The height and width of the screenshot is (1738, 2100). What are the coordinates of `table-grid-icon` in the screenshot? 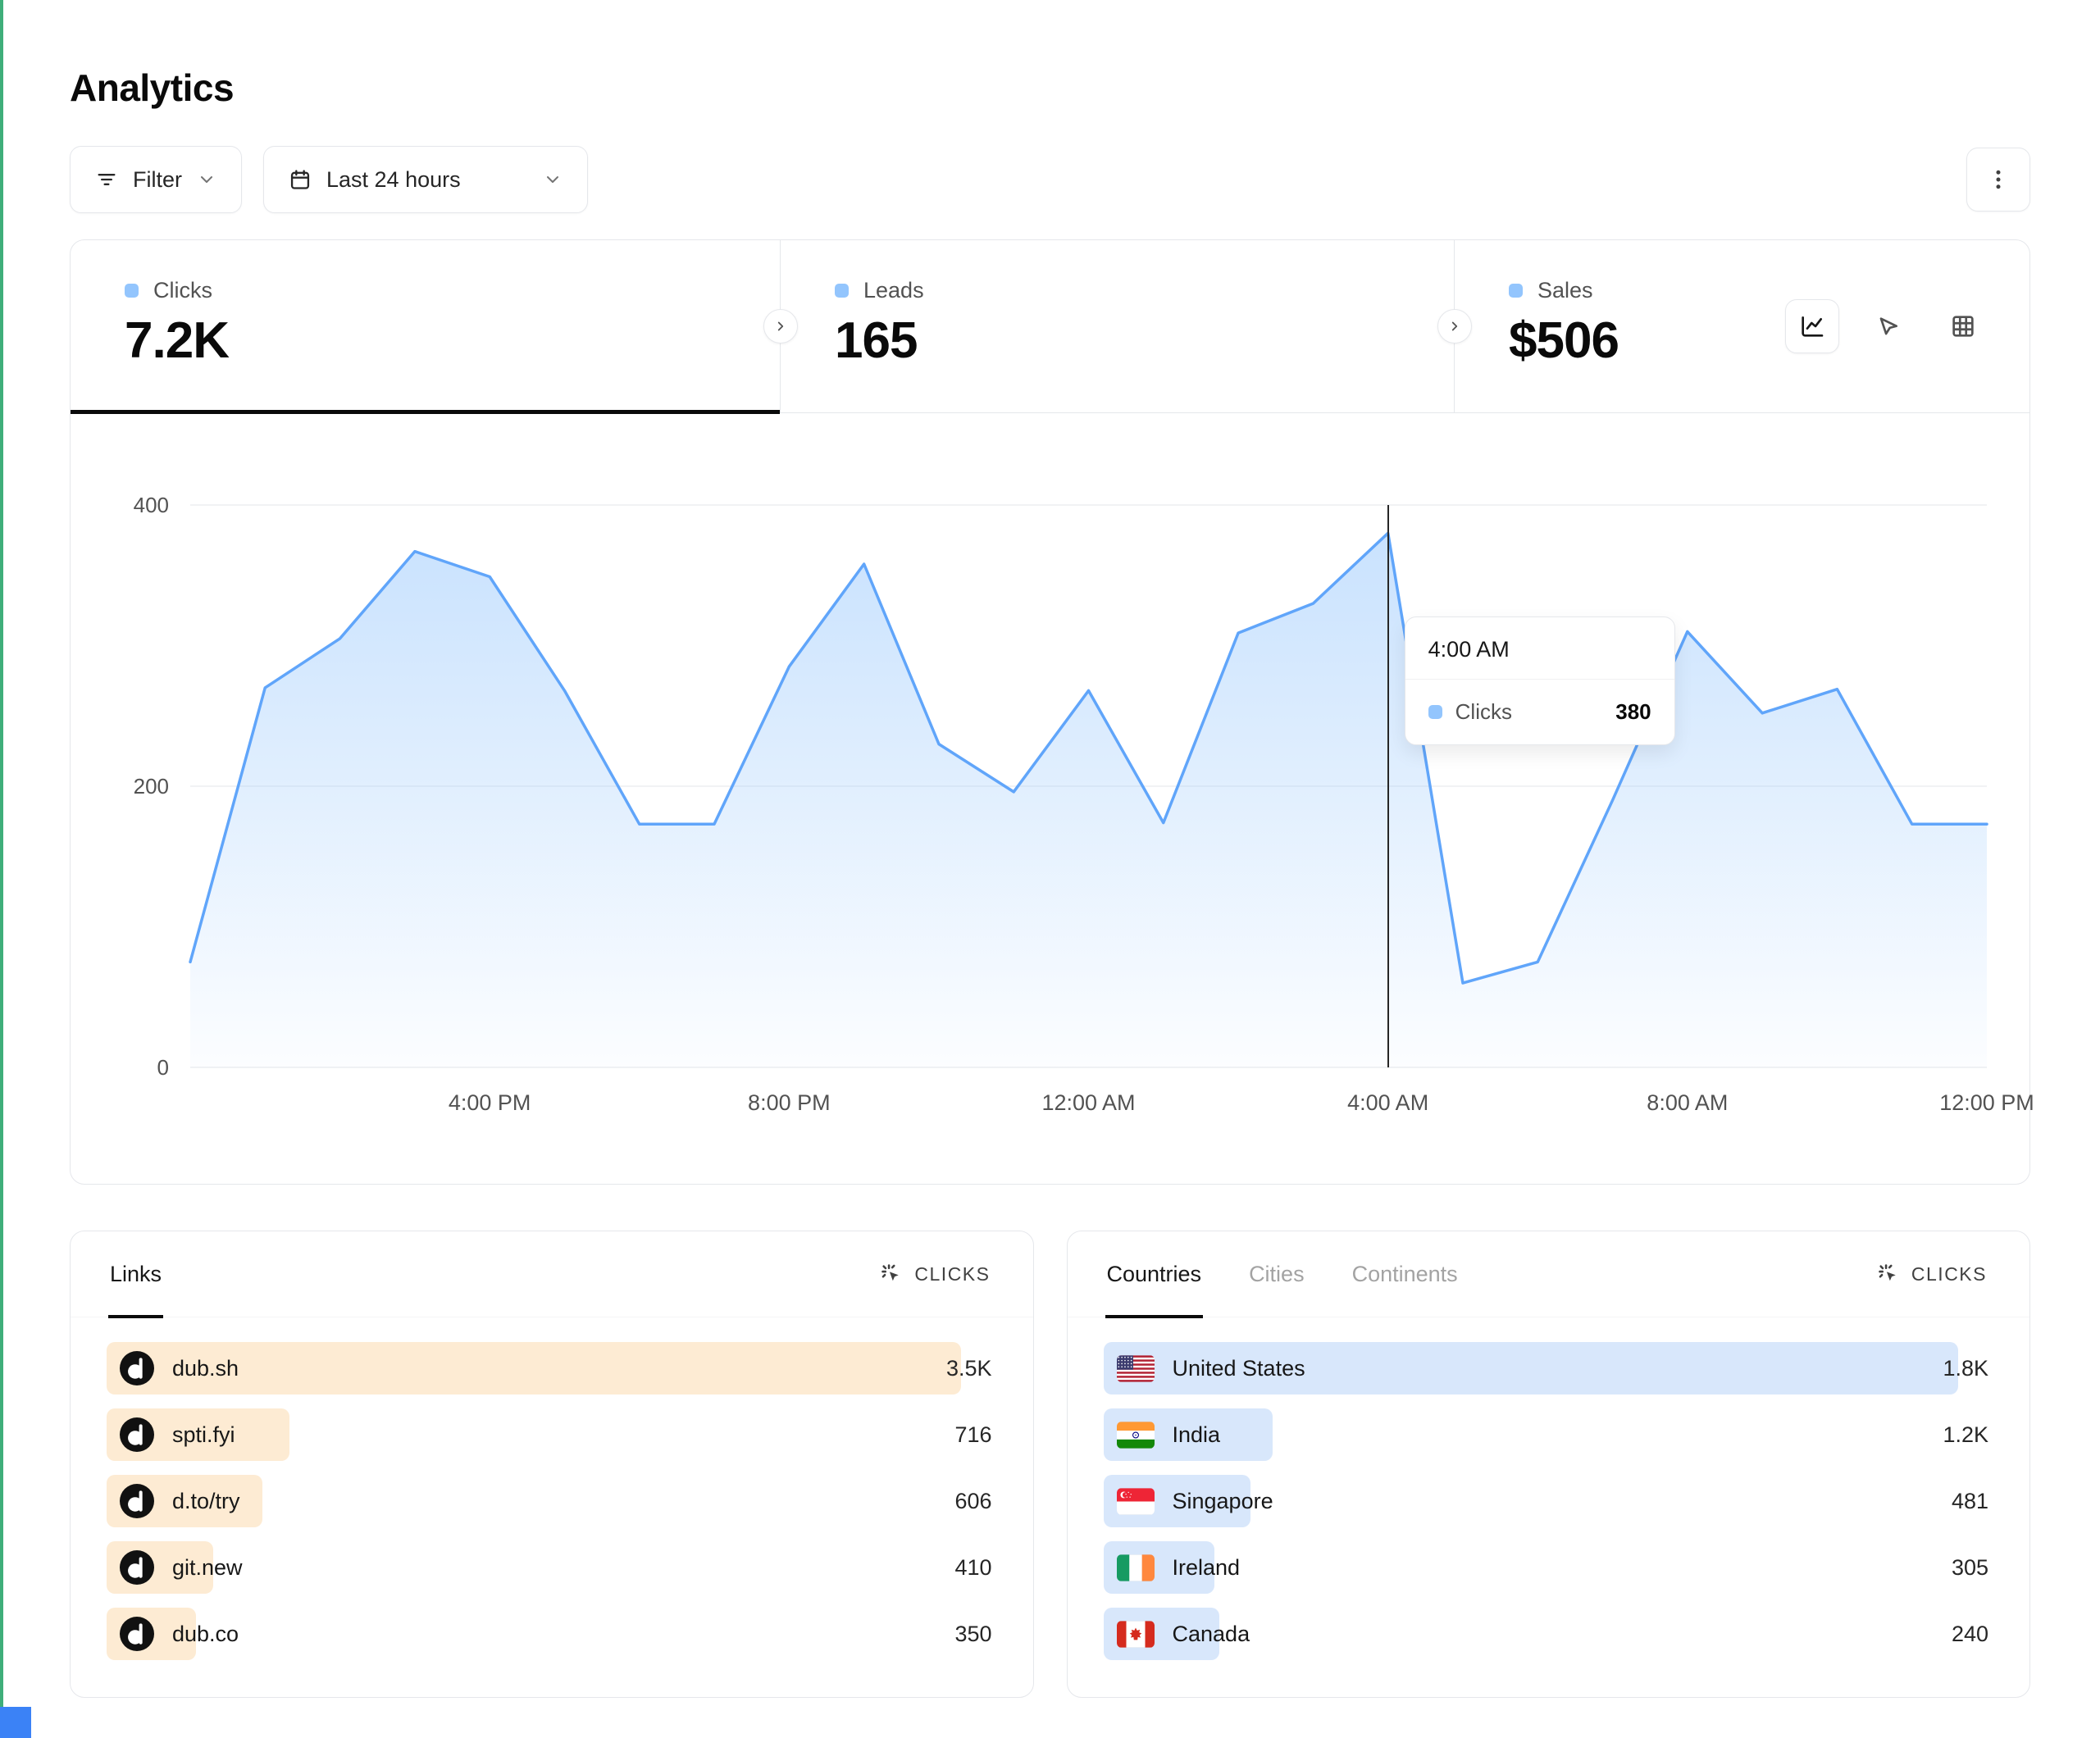 It's located at (1963, 326).